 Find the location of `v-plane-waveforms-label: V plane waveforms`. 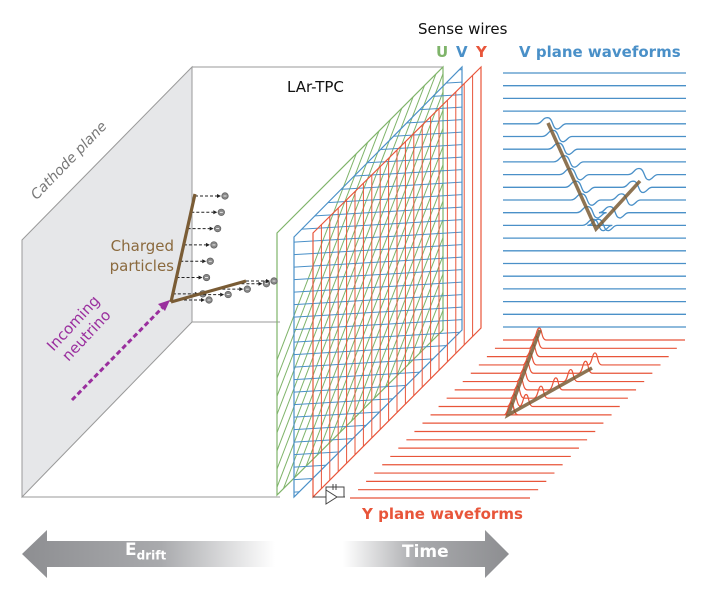

v-plane-waveforms-label: V plane waveforms is located at coordinates (600, 52).